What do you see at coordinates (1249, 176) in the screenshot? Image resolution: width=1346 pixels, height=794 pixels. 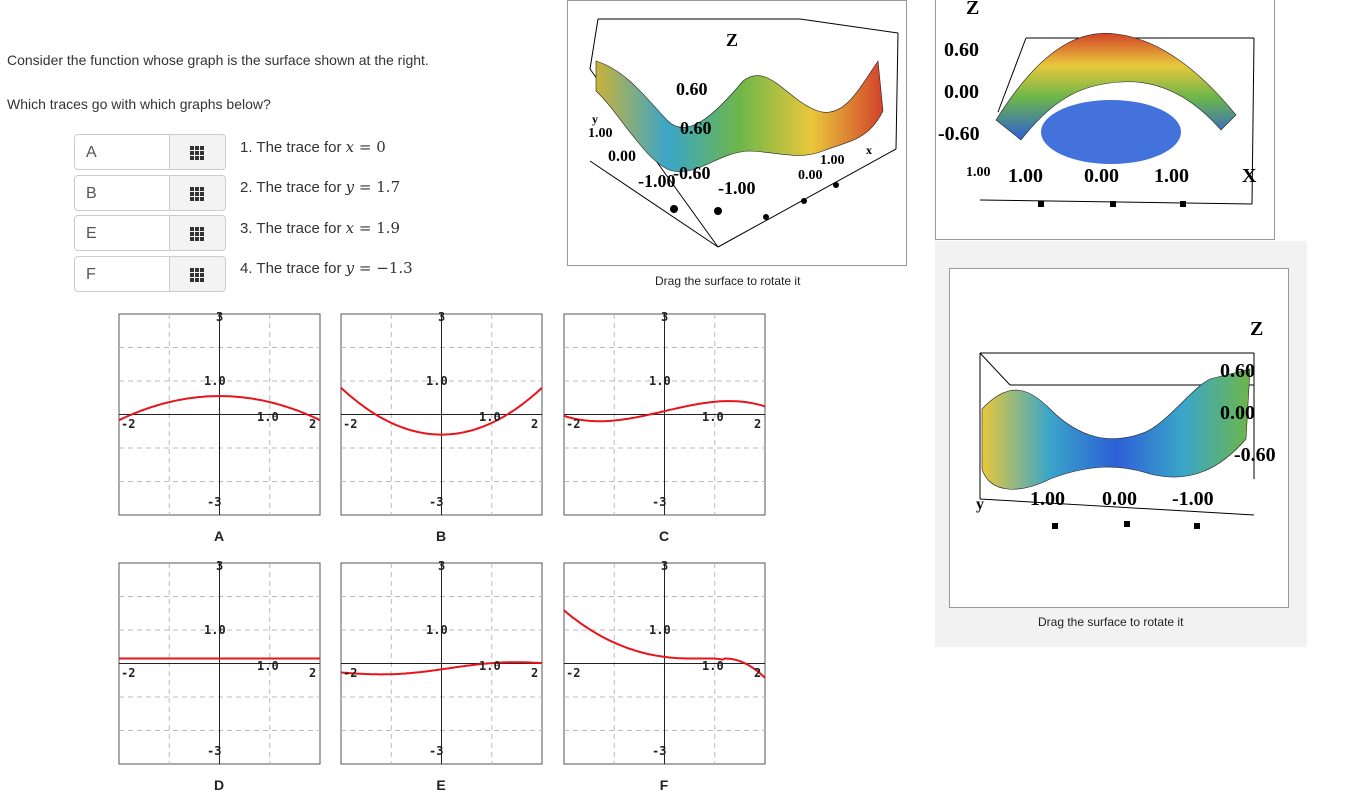 I see `x-axis-label: X` at bounding box center [1249, 176].